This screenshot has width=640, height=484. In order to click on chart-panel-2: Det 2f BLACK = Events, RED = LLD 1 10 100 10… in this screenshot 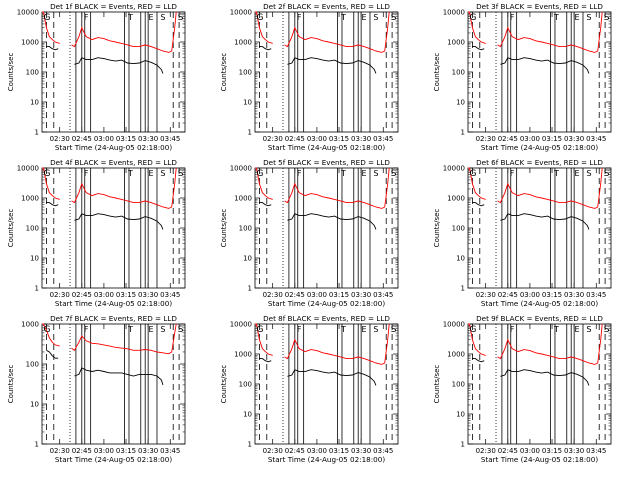, I will do `click(309, 77)`.